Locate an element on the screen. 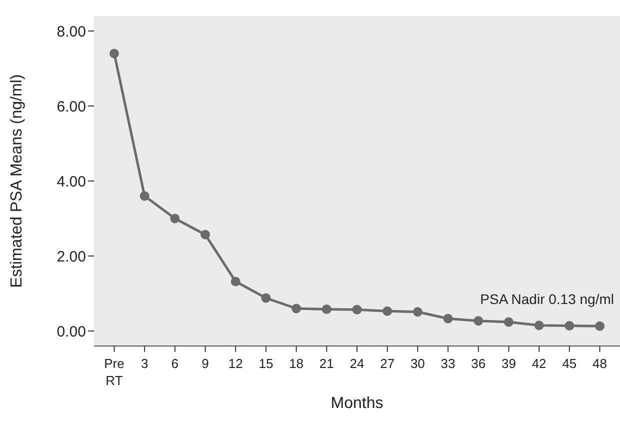 This screenshot has width=620, height=422. x-tick-label: 48 is located at coordinates (600, 363).